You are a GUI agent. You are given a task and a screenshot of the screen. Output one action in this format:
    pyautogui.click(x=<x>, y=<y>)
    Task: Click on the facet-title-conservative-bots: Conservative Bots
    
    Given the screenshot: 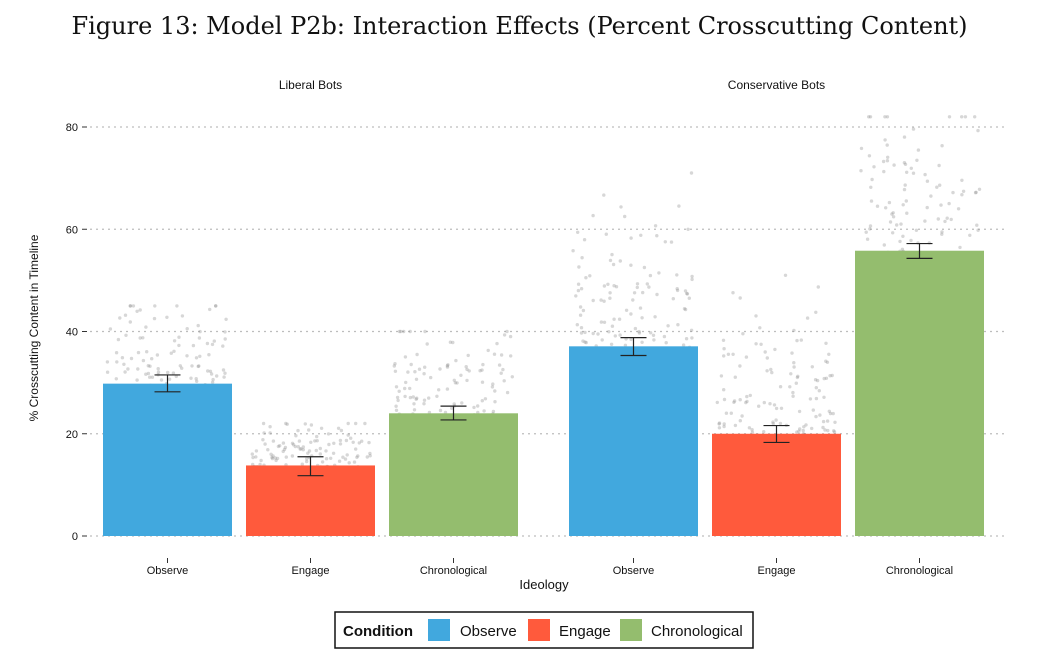 What is the action you would take?
    pyautogui.click(x=776, y=85)
    